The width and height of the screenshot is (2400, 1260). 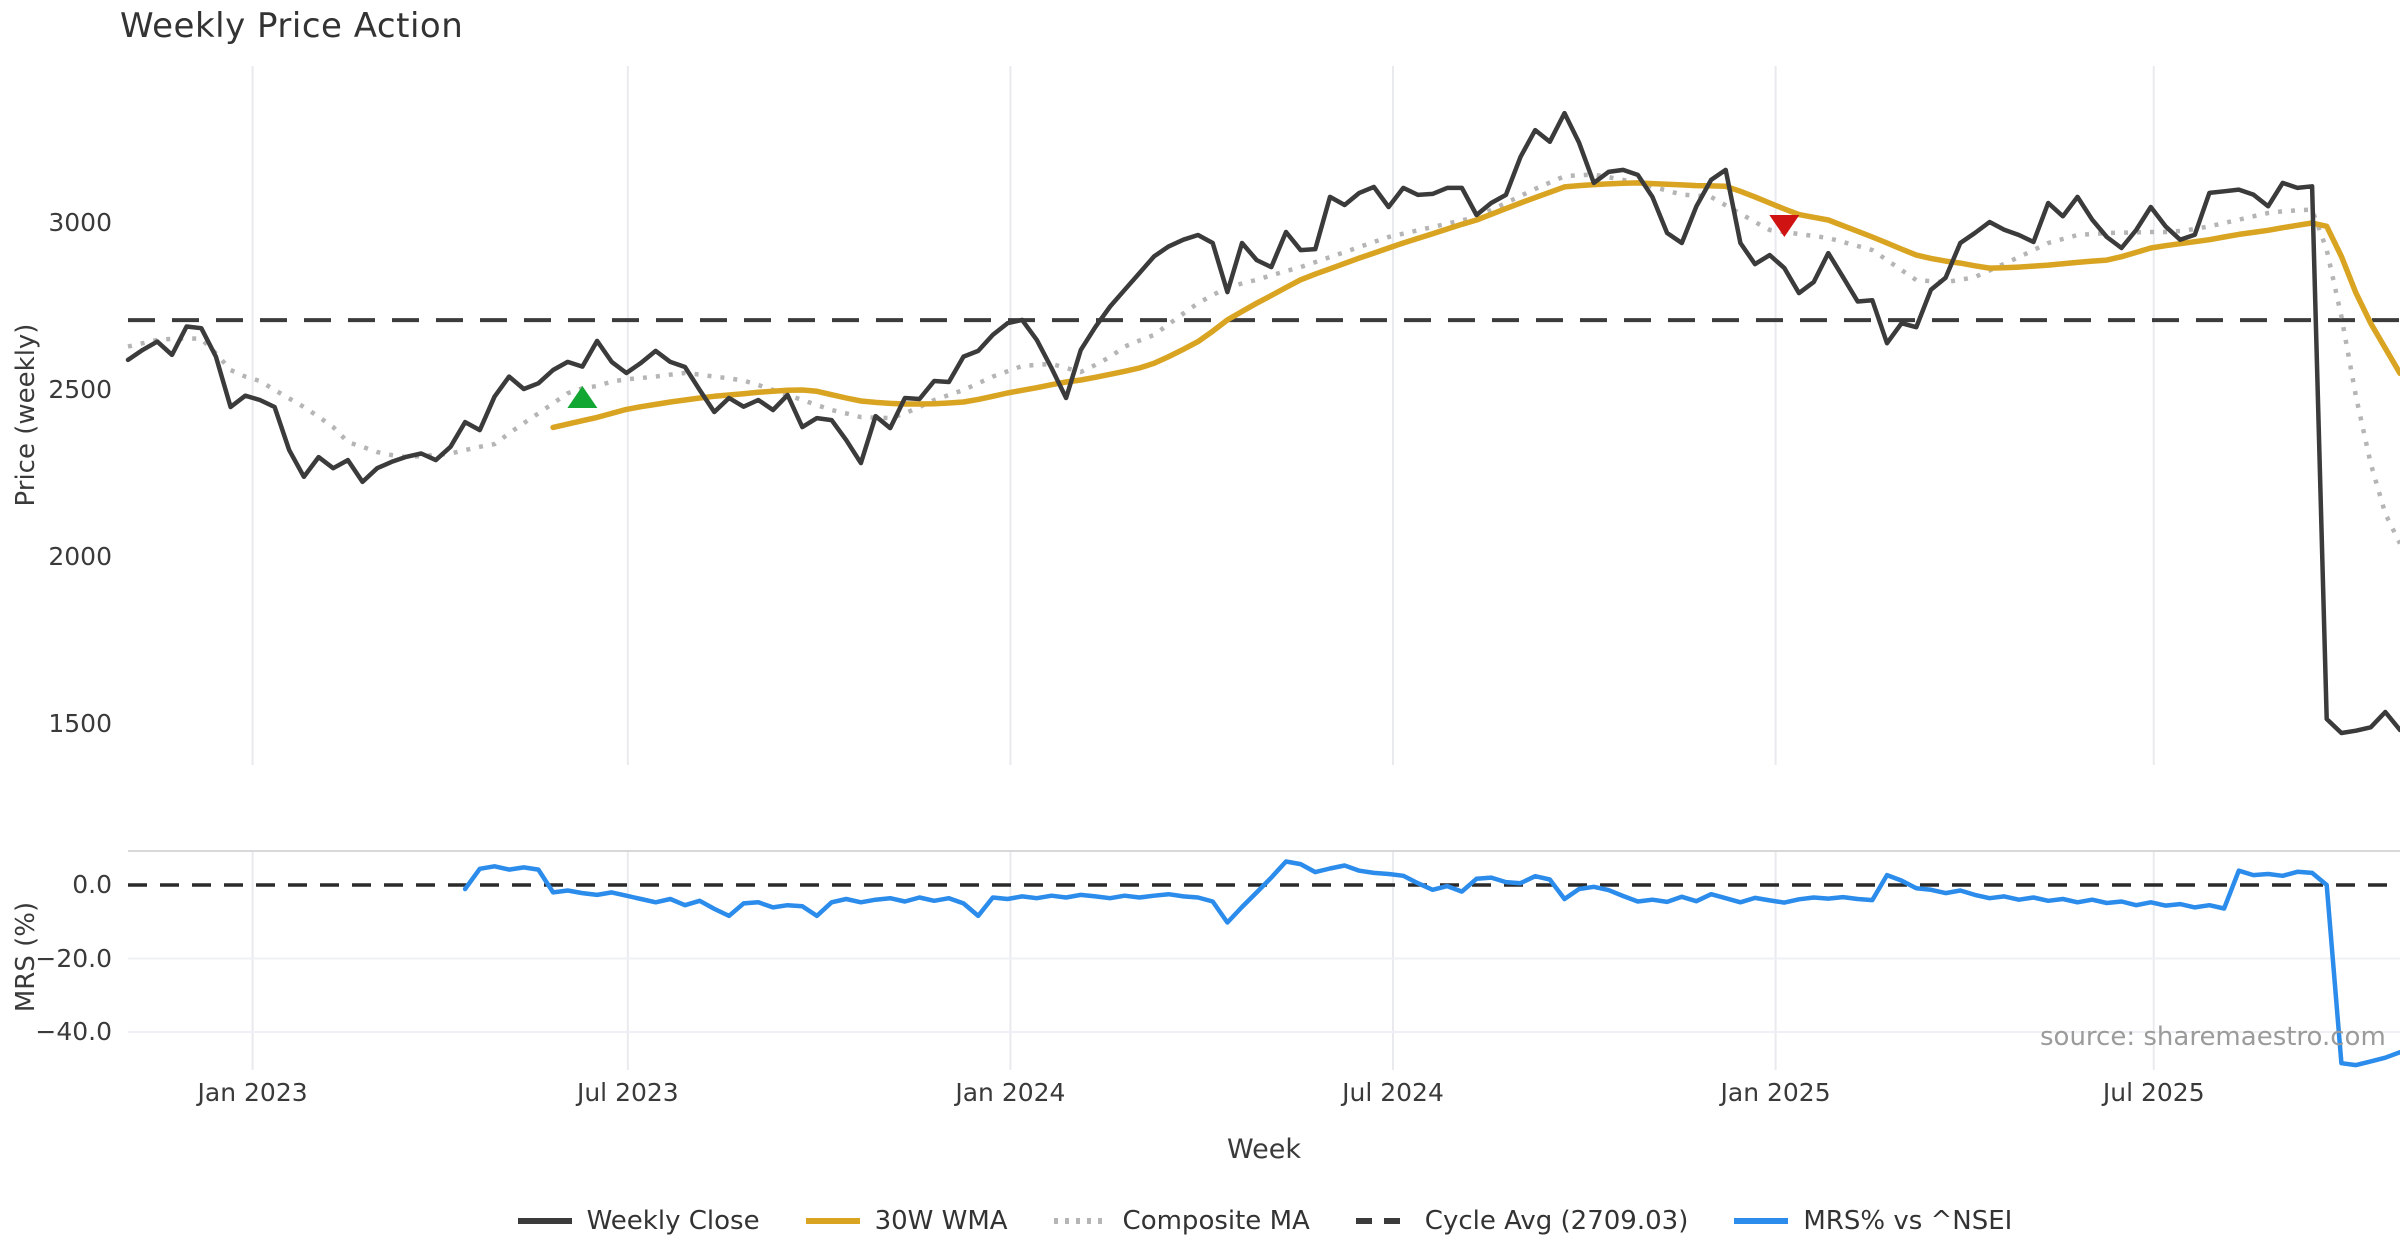 I want to click on legend-label: MRS% vs ^NSEI, so click(x=1908, y=1221).